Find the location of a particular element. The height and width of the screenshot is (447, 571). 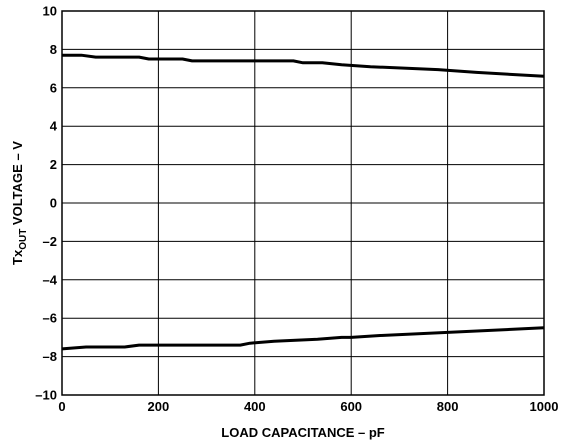

y-tick-label: 2 is located at coordinates (53, 164).